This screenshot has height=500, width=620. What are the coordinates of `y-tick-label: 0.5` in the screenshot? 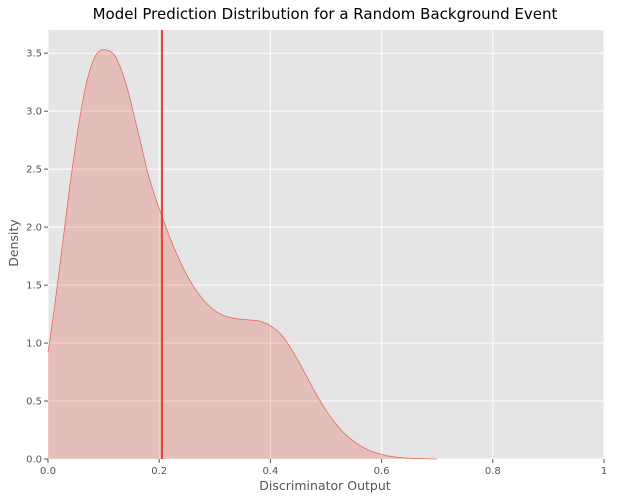 It's located at (34, 402).